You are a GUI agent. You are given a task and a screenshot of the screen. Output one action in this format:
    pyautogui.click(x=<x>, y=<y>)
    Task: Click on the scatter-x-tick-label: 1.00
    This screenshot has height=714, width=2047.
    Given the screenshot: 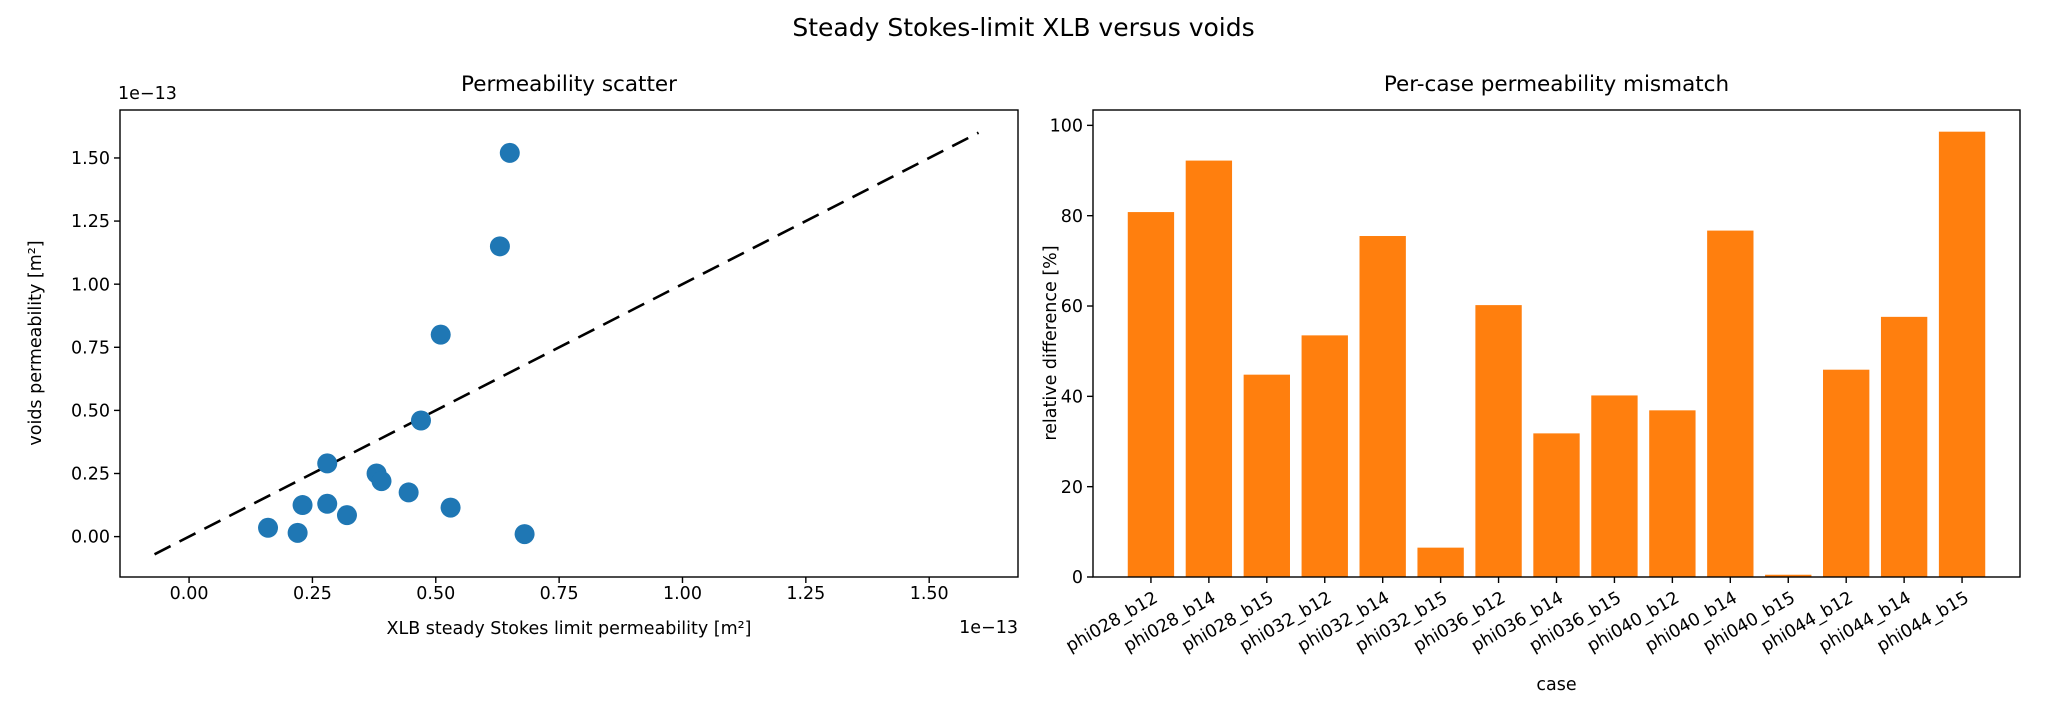 What is the action you would take?
    pyautogui.click(x=682, y=594)
    